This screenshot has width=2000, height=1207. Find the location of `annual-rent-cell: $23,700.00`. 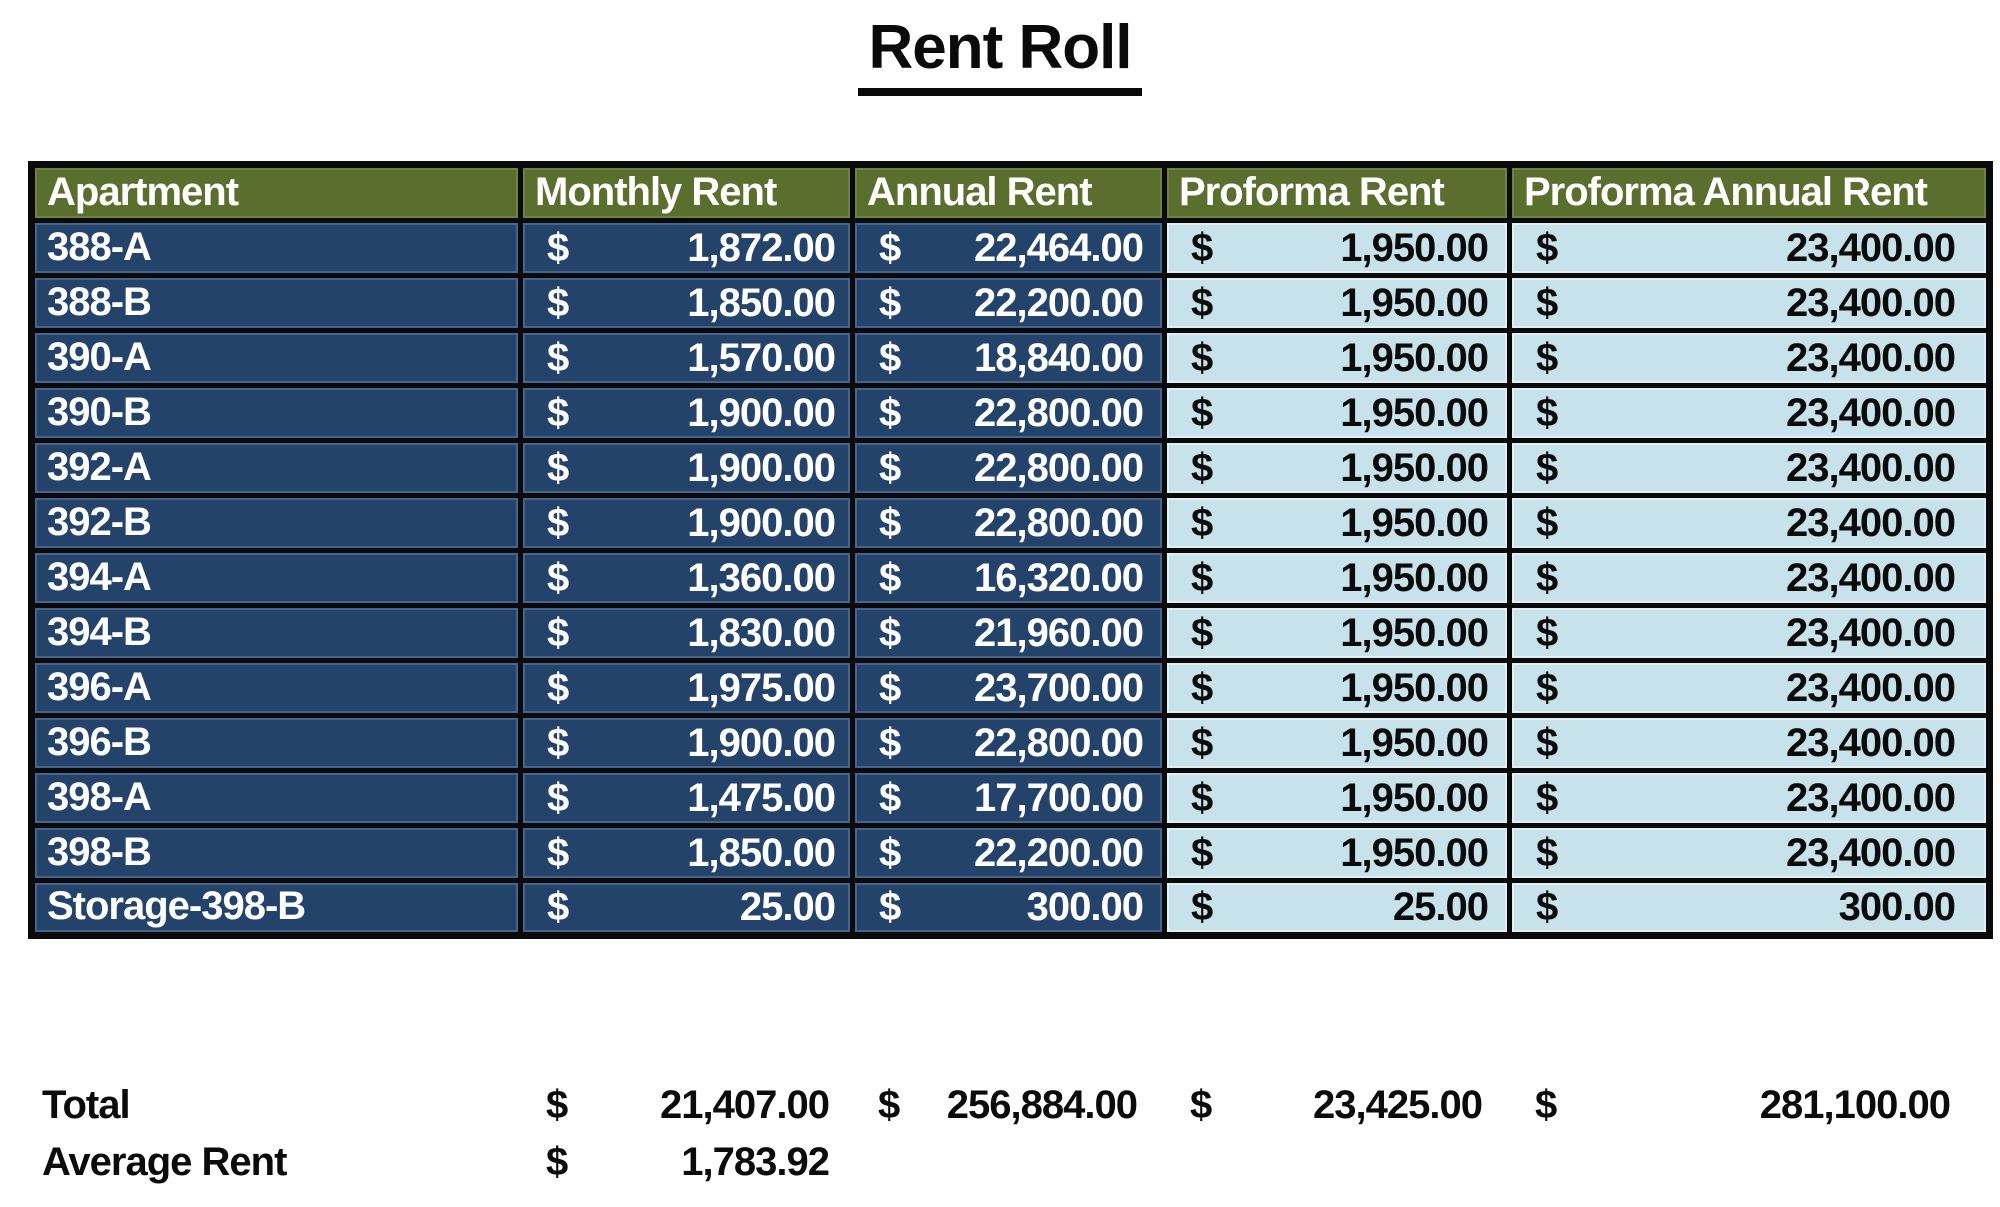

annual-rent-cell: $23,700.00 is located at coordinates (1008, 688).